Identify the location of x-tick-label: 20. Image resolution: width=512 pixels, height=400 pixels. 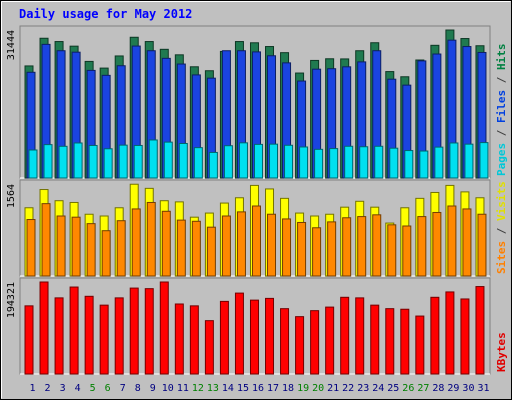
(318, 388).